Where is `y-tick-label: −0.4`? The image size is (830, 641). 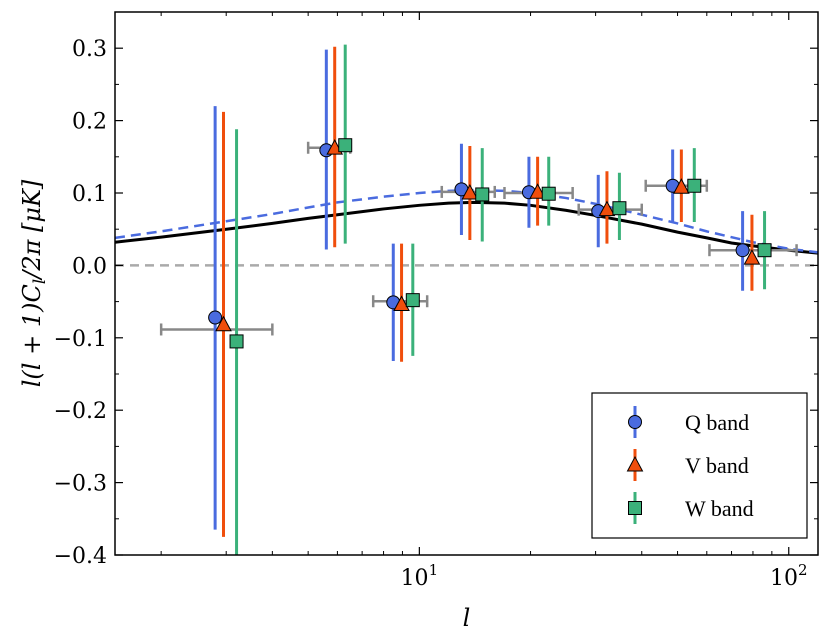 y-tick-label: −0.4 is located at coordinates (80, 556).